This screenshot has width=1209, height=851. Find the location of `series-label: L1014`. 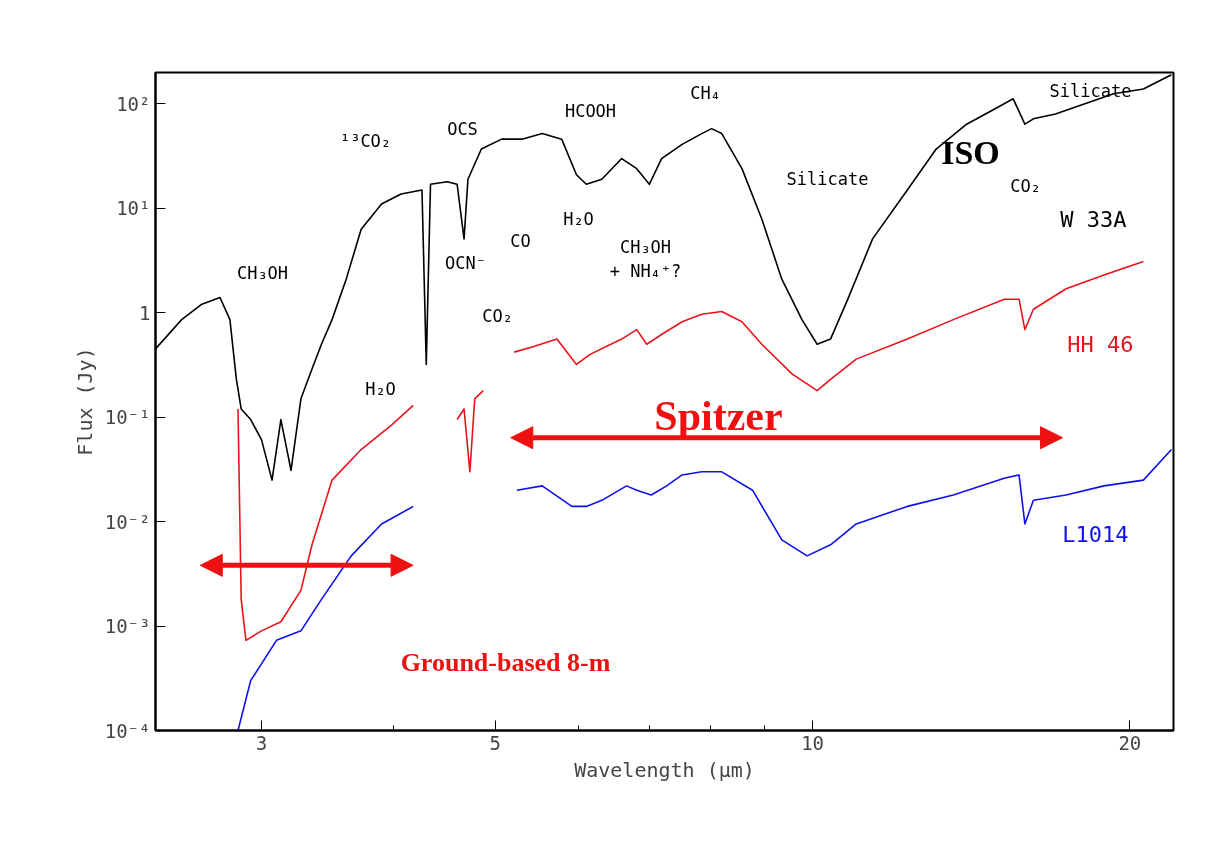

series-label: L1014 is located at coordinates (1095, 535).